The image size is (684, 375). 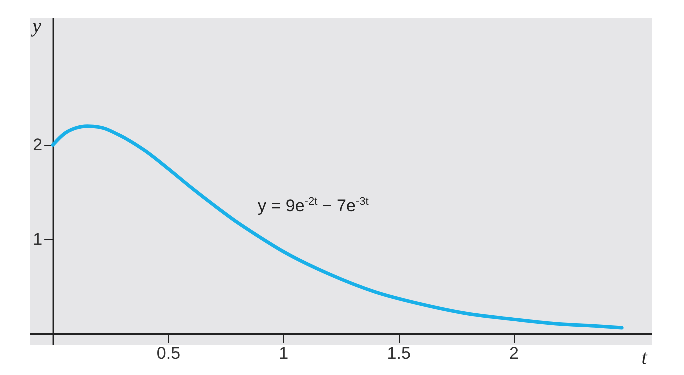 What do you see at coordinates (645, 358) in the screenshot?
I see `x-axis-title: t` at bounding box center [645, 358].